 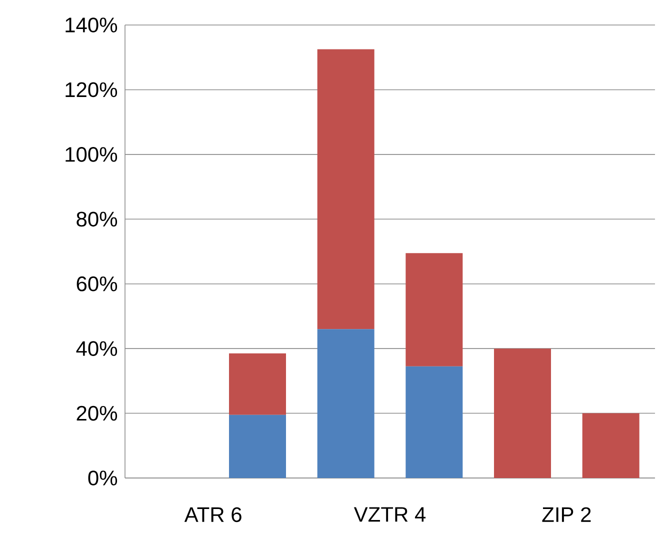 What do you see at coordinates (97, 284) in the screenshot?
I see `y-tick-label: 60%` at bounding box center [97, 284].